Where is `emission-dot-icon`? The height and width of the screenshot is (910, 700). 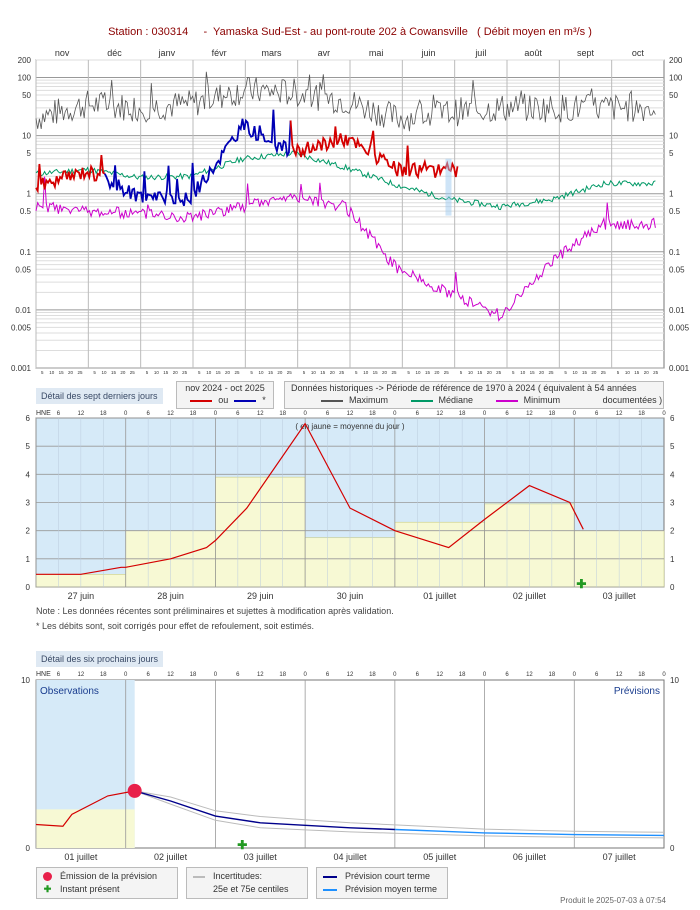 emission-dot-icon is located at coordinates (47, 877).